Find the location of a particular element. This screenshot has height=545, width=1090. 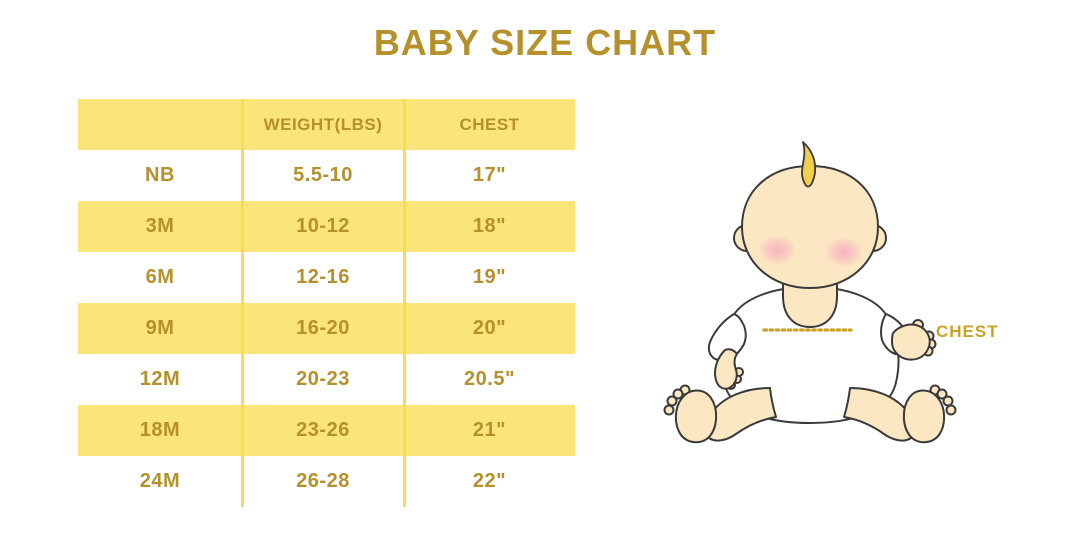

weight-cell: 12-16 is located at coordinates (323, 277).